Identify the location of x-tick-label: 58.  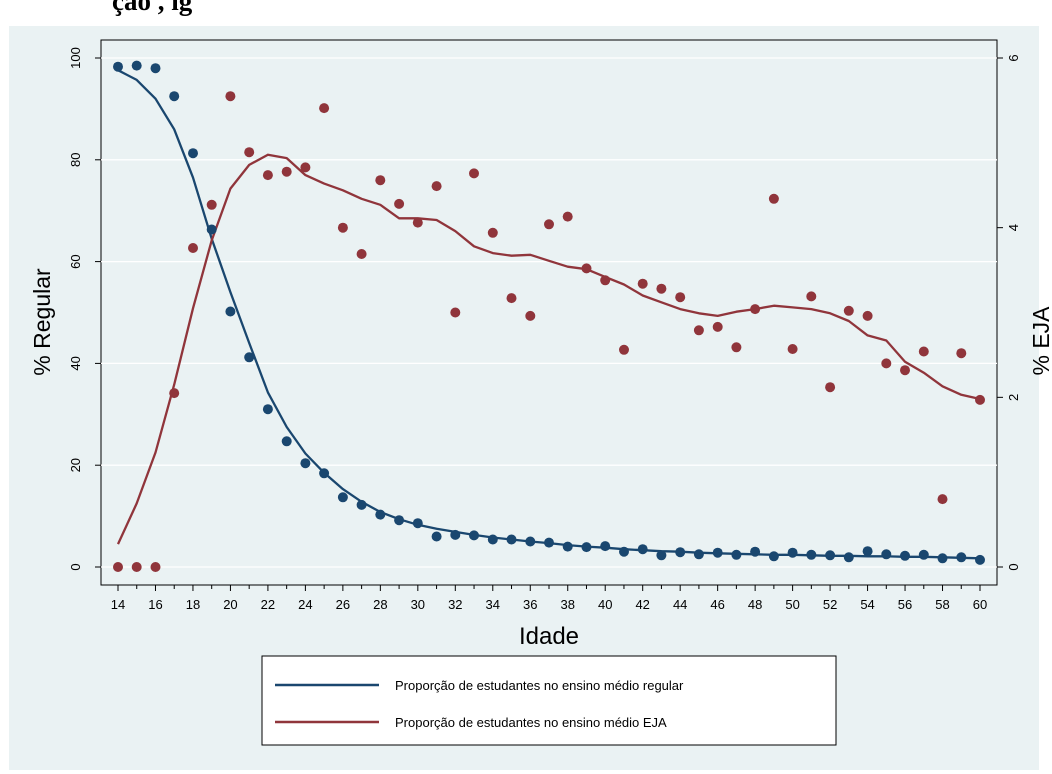
(942, 604).